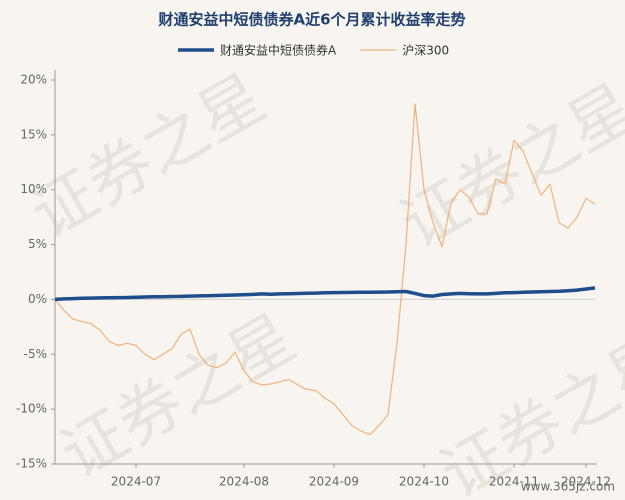 This screenshot has width=625, height=500. Describe the element at coordinates (33, 189) in the screenshot. I see `y-tick-label: 10%` at that location.